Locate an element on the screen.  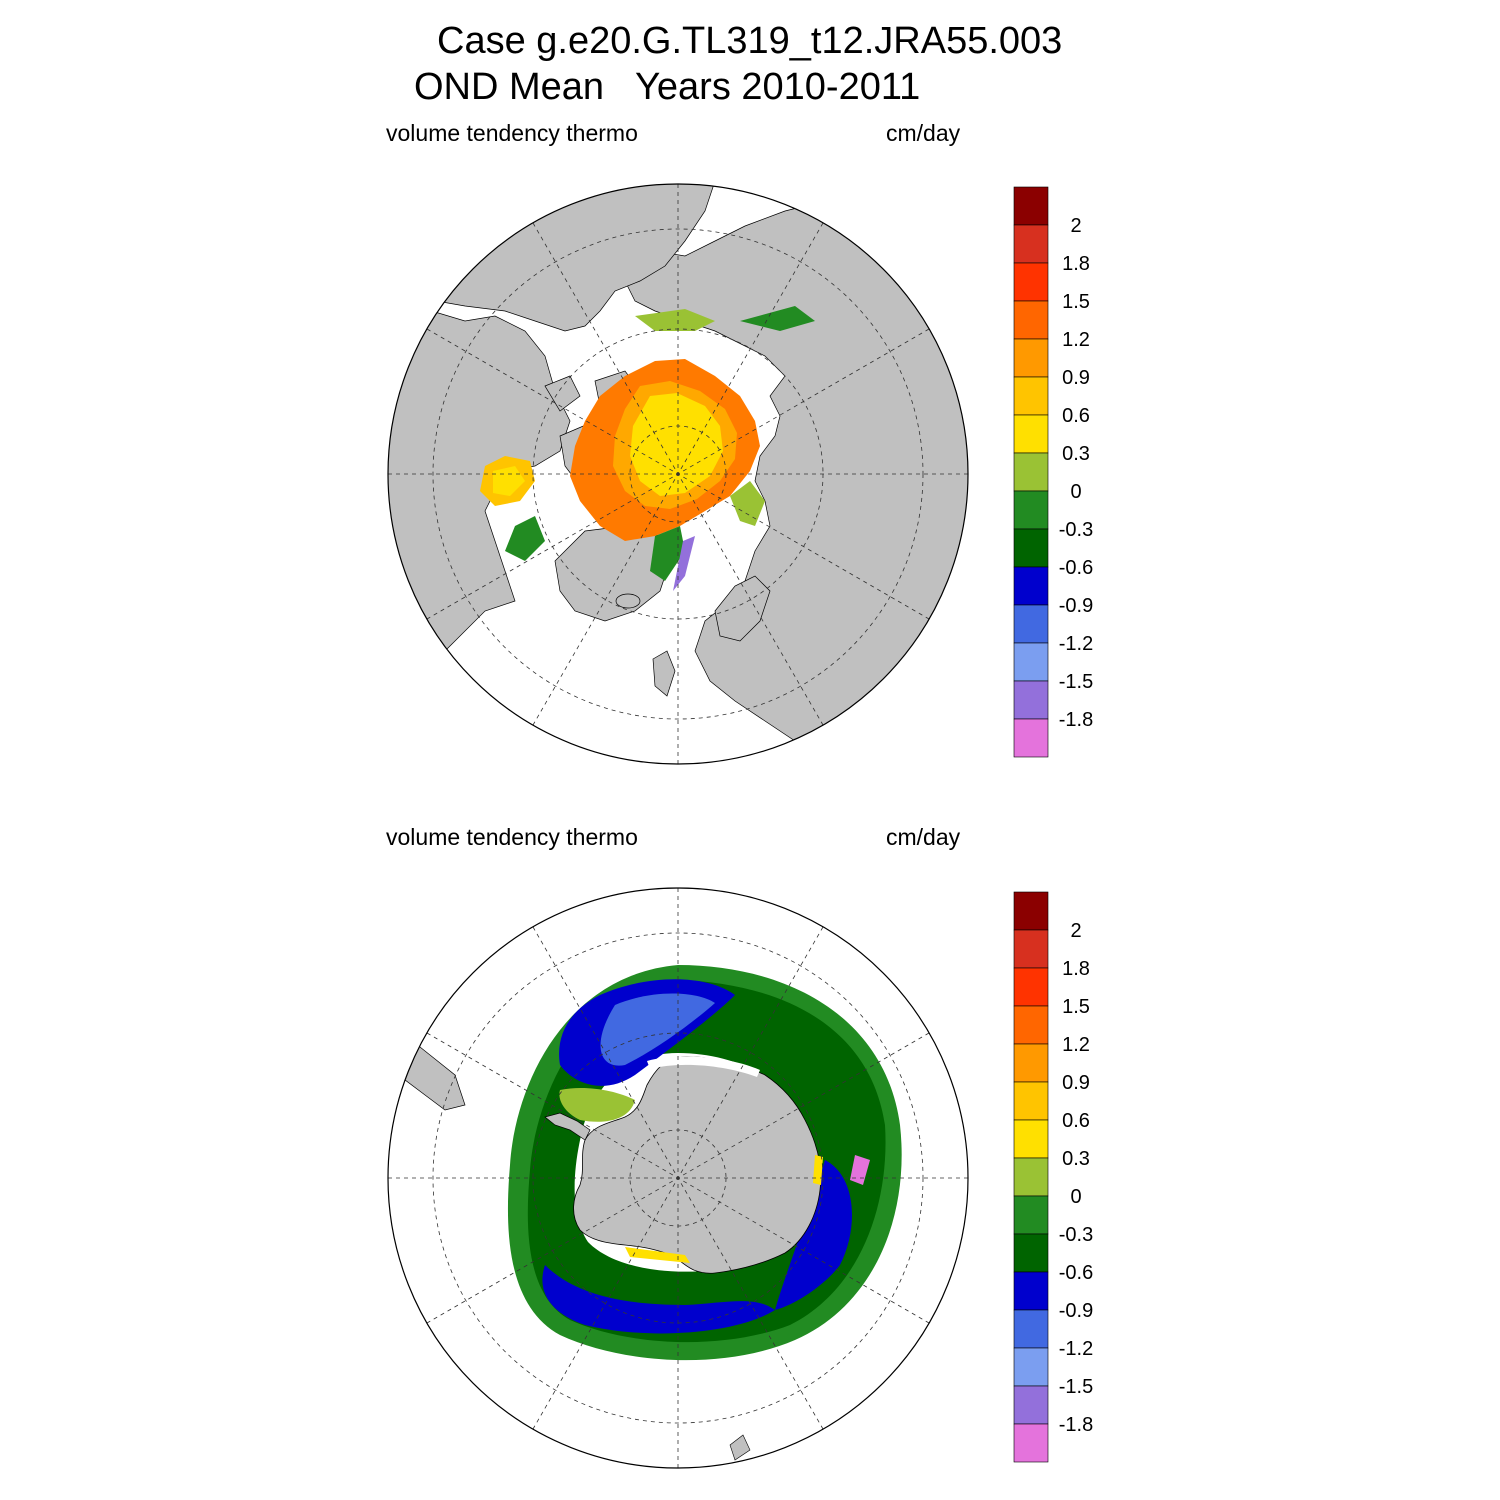
north-colorbar-tick-label: 2 is located at coordinates (1075, 226).